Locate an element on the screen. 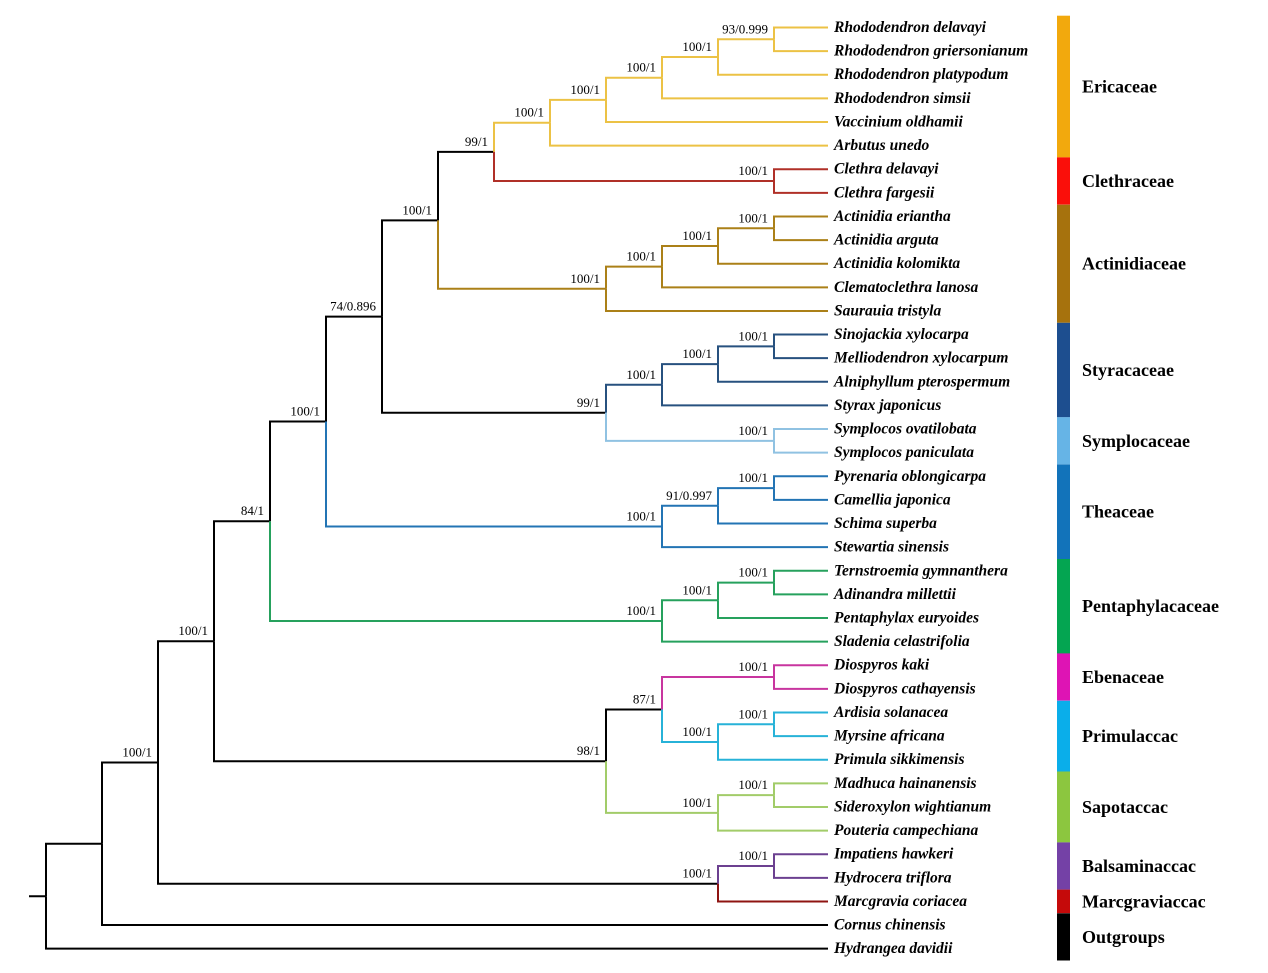  family-label-ebenaceae: Ebenaceae is located at coordinates (1123, 677).